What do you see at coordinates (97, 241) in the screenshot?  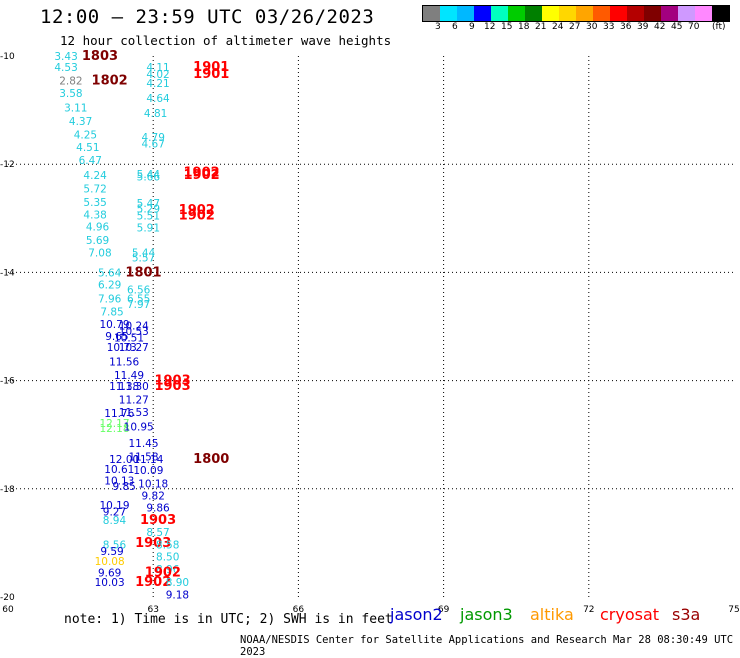 I see `wave-height-point: 5.69` at bounding box center [97, 241].